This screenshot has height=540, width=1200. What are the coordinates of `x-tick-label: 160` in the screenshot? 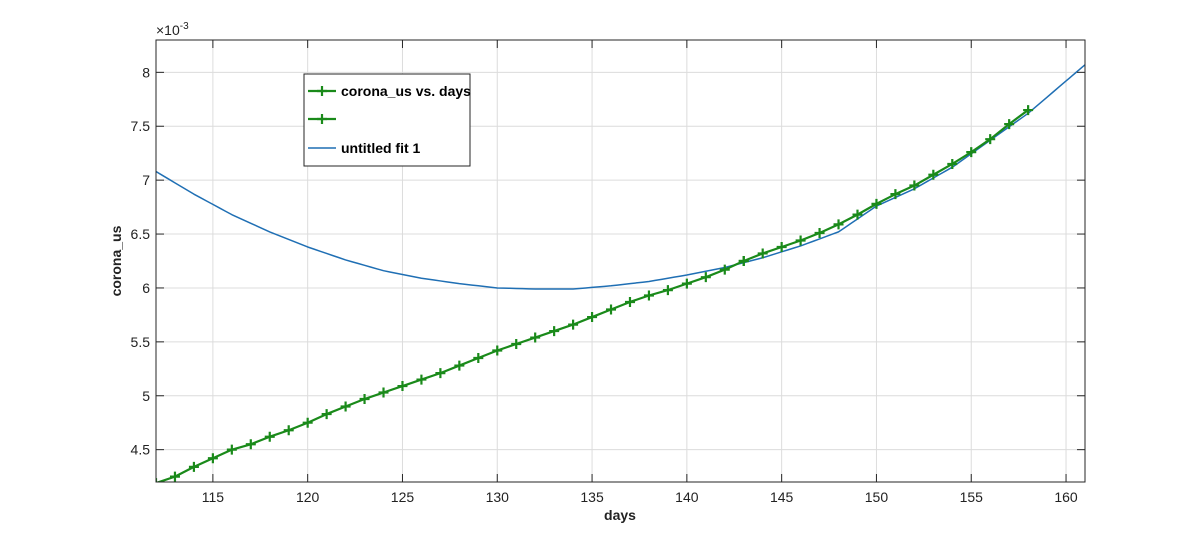 It's located at (1066, 497).